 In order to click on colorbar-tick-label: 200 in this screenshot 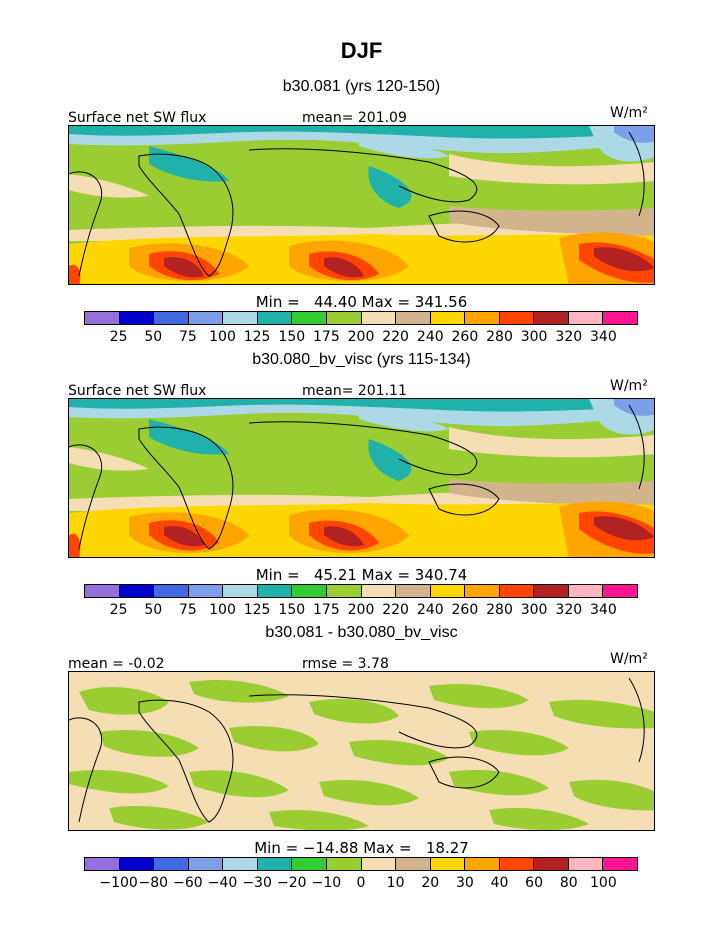, I will do `click(361, 610)`.